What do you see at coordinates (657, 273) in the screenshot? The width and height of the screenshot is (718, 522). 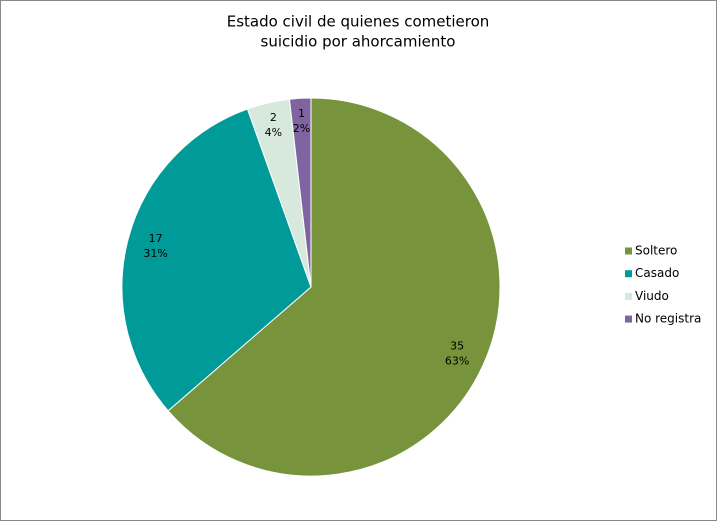 I see `legend-label: Casado` at bounding box center [657, 273].